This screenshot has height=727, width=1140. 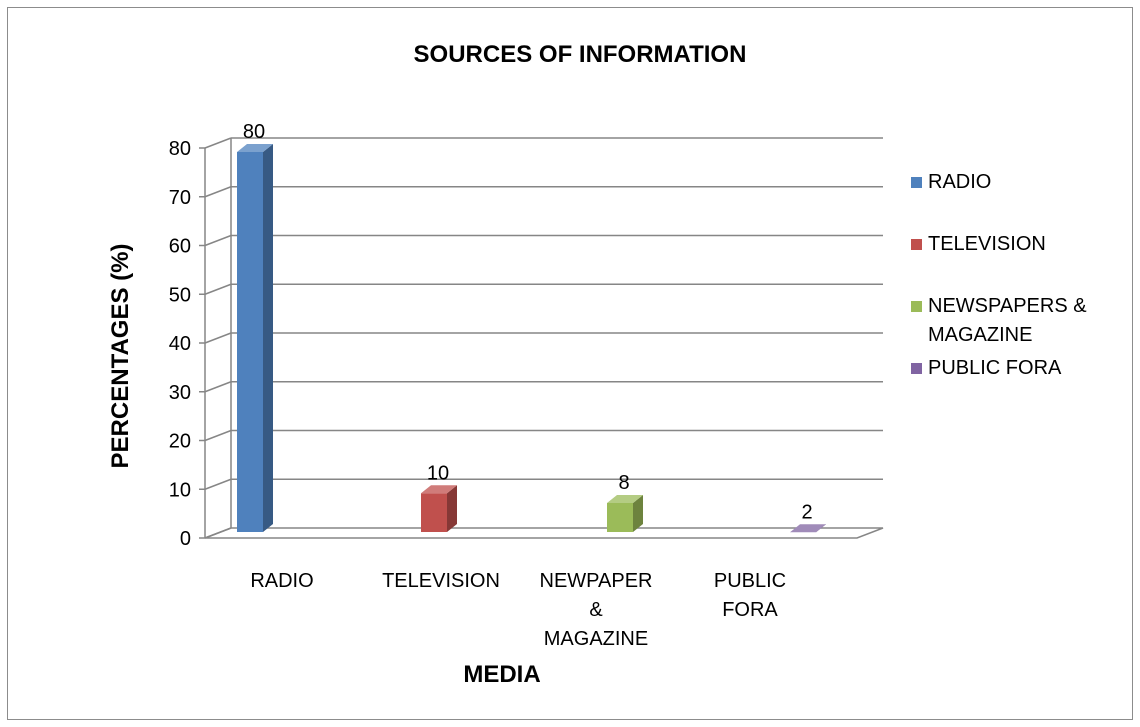 I want to click on floor, so click(x=544, y=533).